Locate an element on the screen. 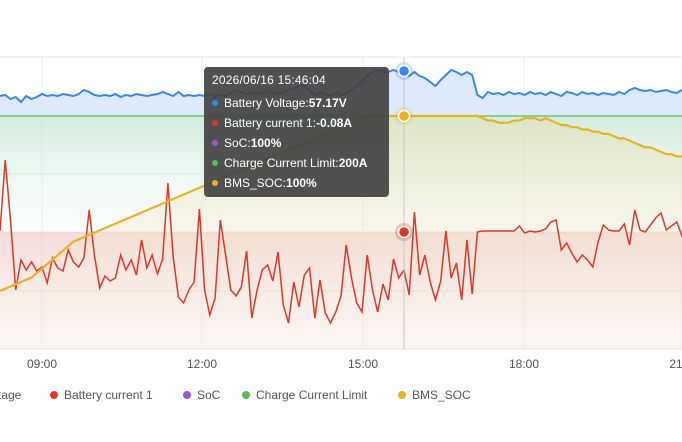 The height and width of the screenshot is (442, 682). legend-item-soc: SoC is located at coordinates (201, 395).